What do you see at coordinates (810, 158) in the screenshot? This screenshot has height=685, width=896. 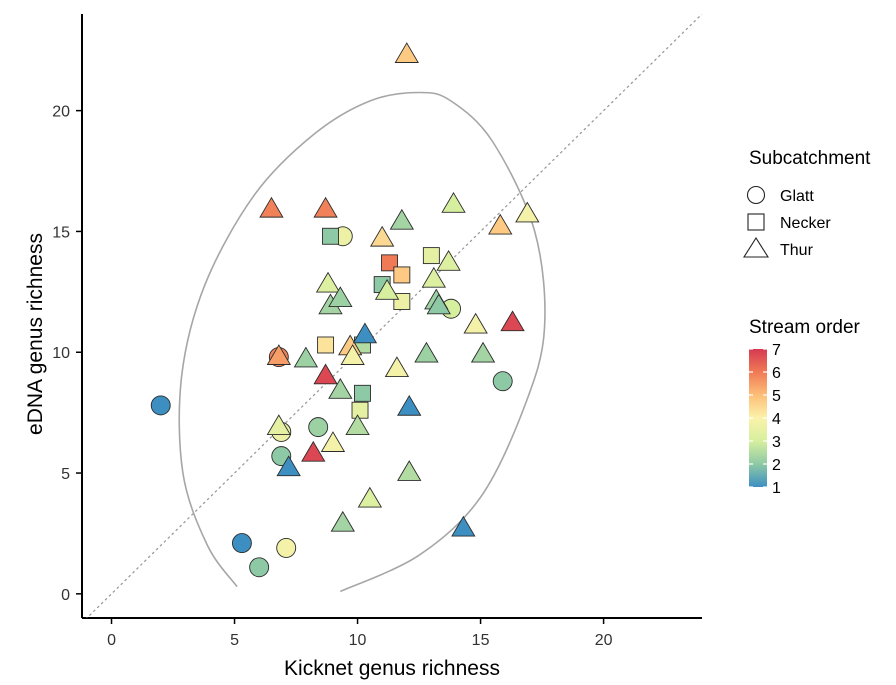 I see `legend-subcatchment-title: Subcatchment` at bounding box center [810, 158].